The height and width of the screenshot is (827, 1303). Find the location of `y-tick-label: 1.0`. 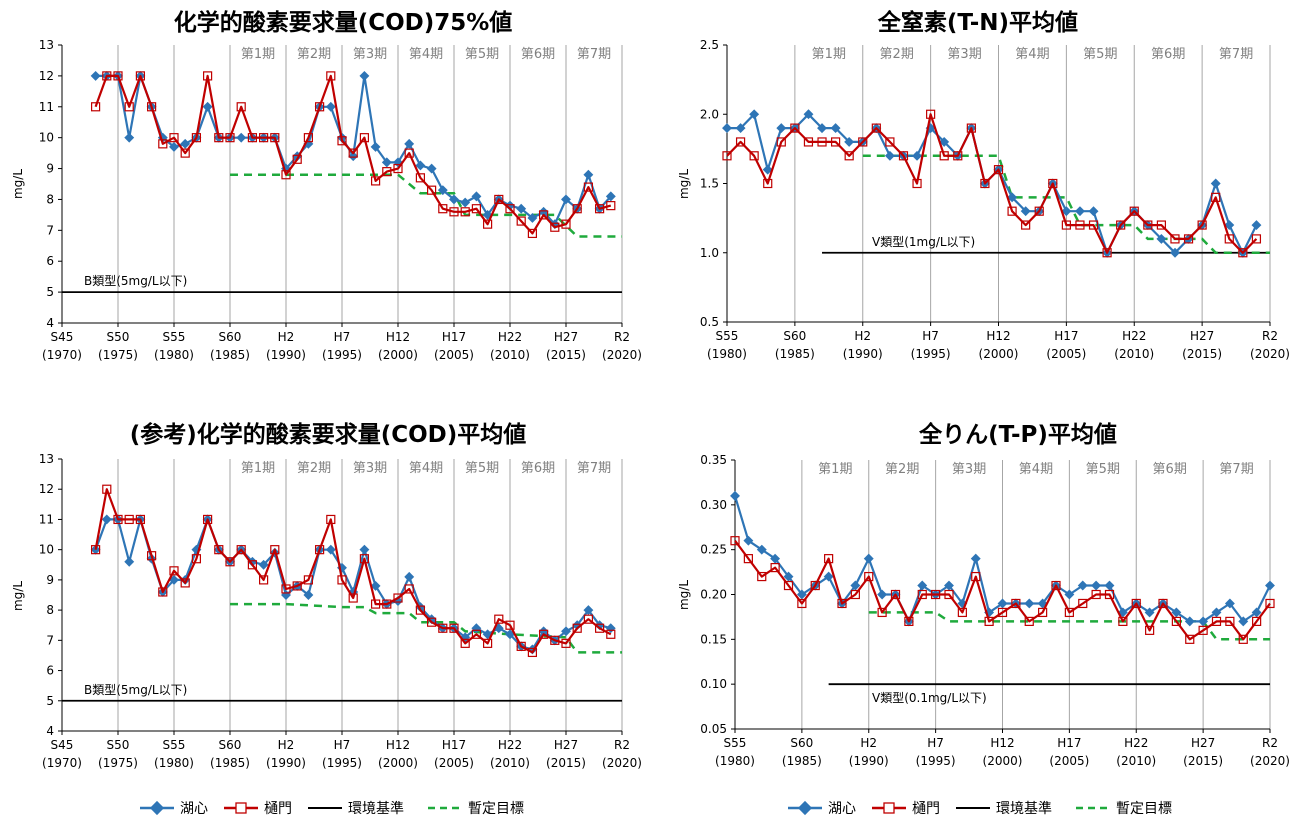

y-tick-label: 1.0 is located at coordinates (709, 253).